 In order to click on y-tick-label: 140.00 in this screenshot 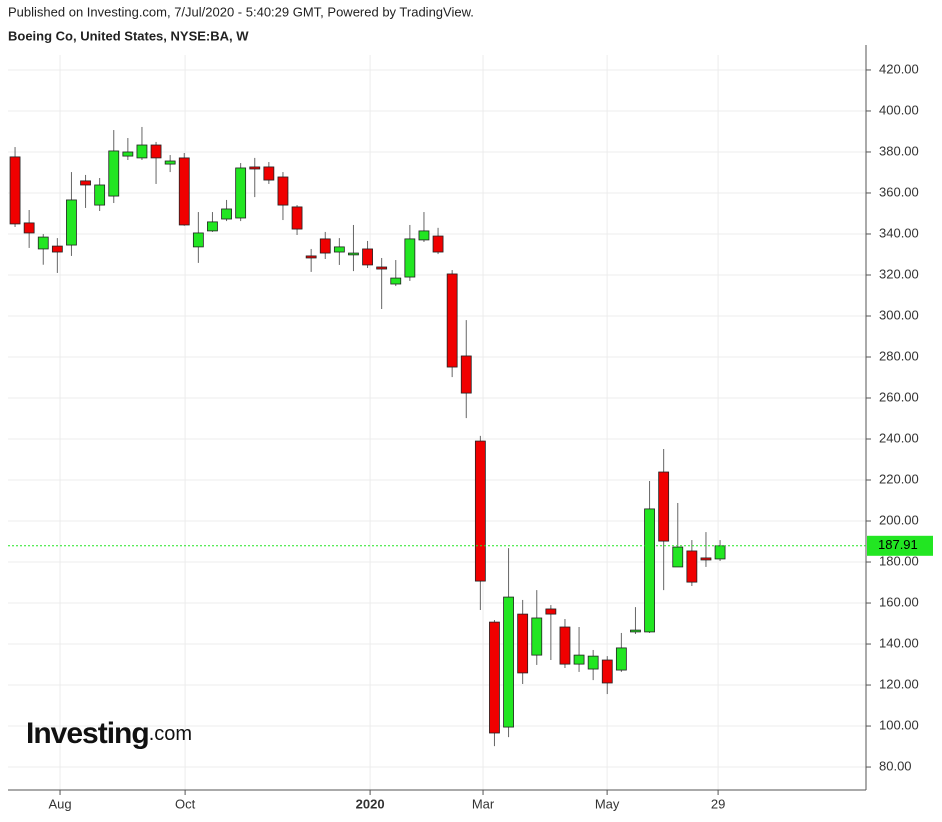, I will do `click(899, 642)`.